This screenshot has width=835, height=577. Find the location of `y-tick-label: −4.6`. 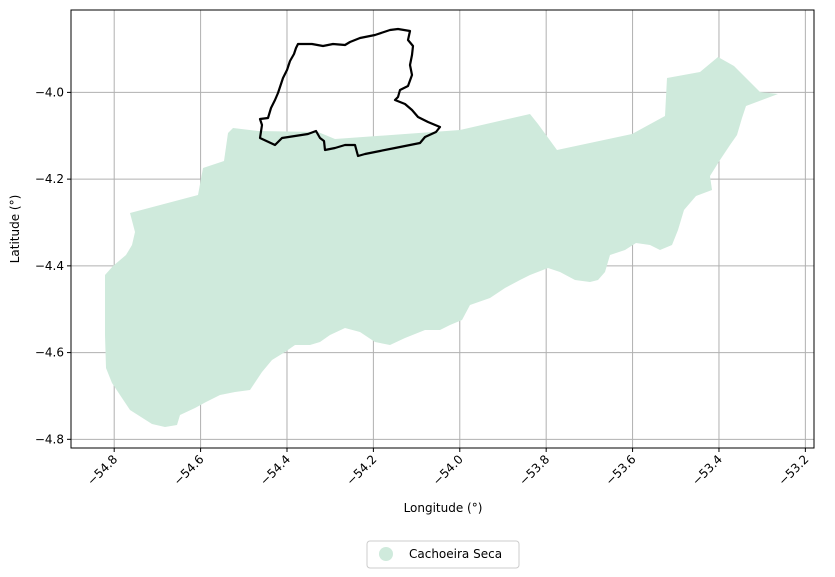

y-tick-label: −4.6 is located at coordinates (49, 353).